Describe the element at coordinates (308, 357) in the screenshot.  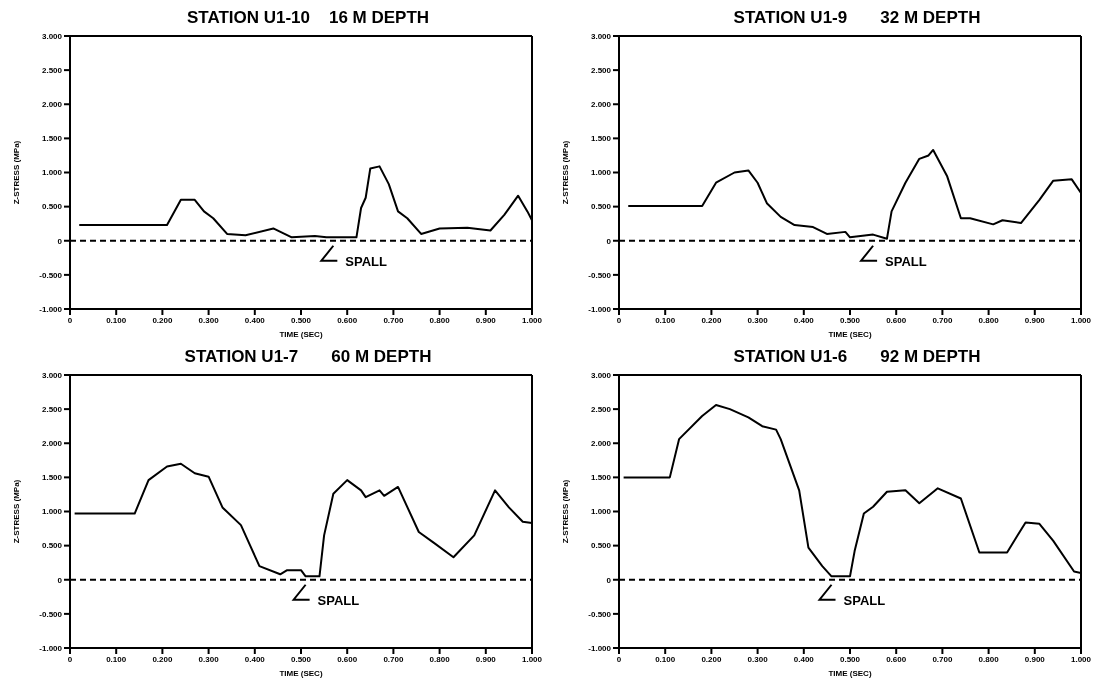
I see `chart-title: STATION U1-7 60 M DEPTH` at that location.